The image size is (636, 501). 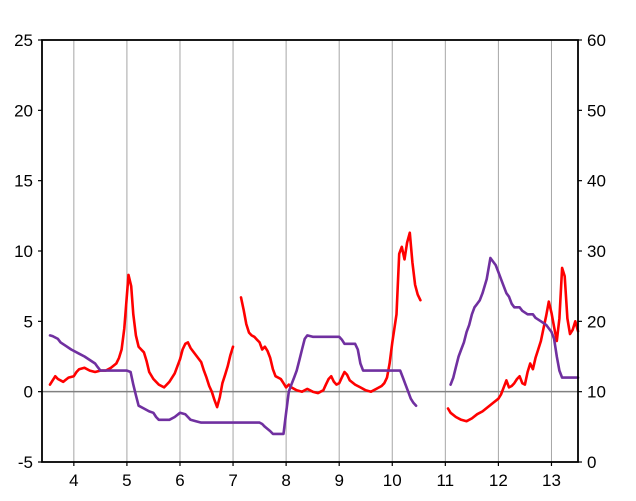 I want to click on y-right-tick-label: 40, so click(x=596, y=181).